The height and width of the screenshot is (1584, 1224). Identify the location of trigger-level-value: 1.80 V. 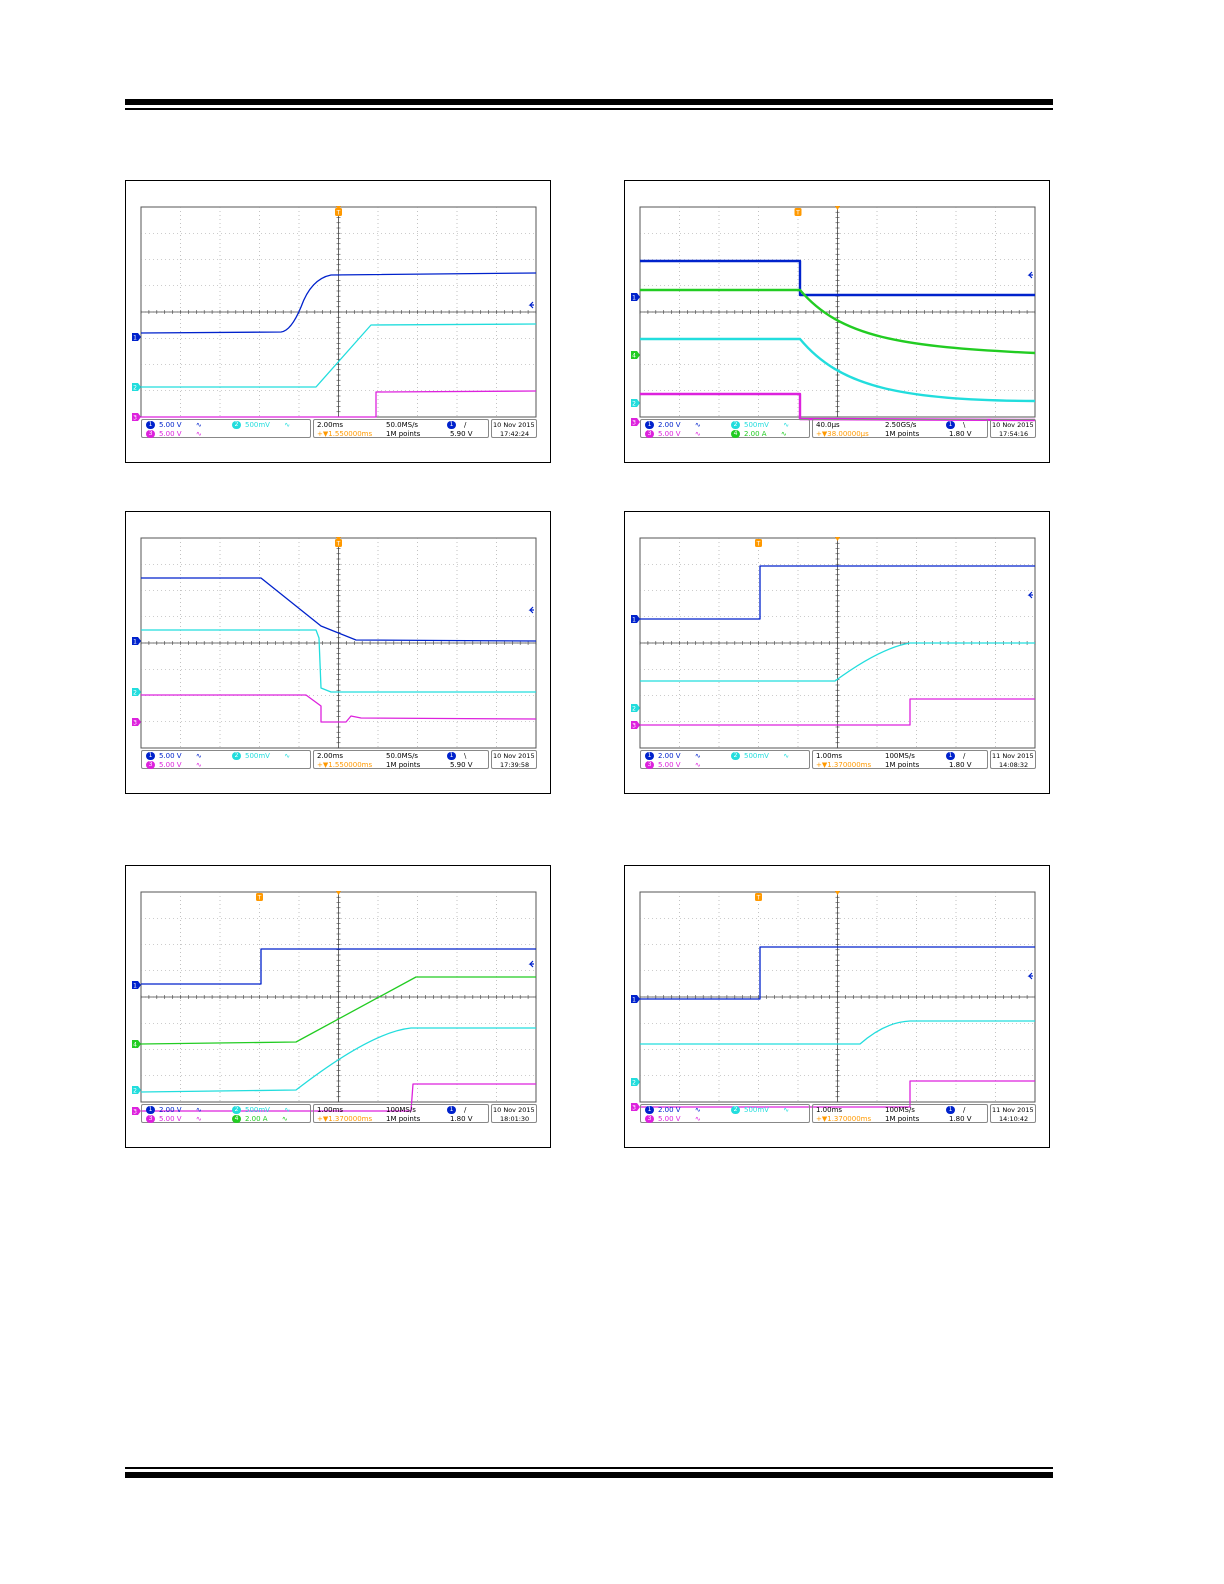
(960, 765).